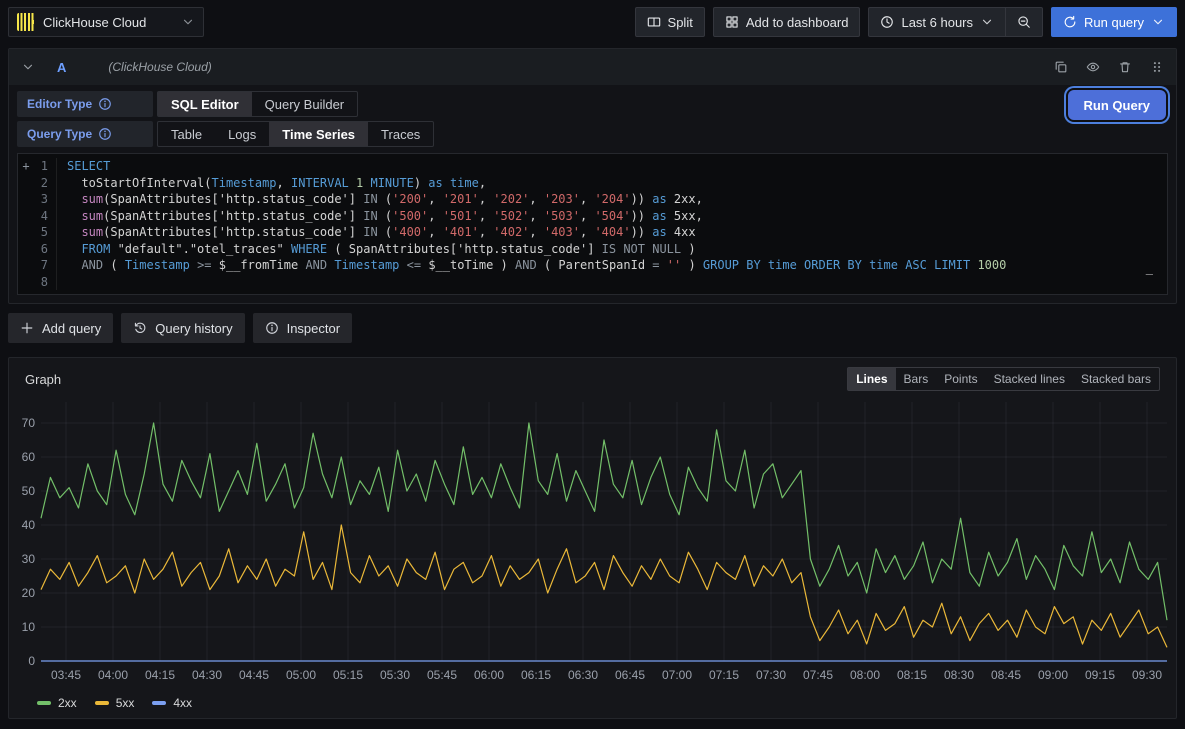 Image resolution: width=1185 pixels, height=729 pixels. I want to click on query-ref-id: A, so click(62, 67).